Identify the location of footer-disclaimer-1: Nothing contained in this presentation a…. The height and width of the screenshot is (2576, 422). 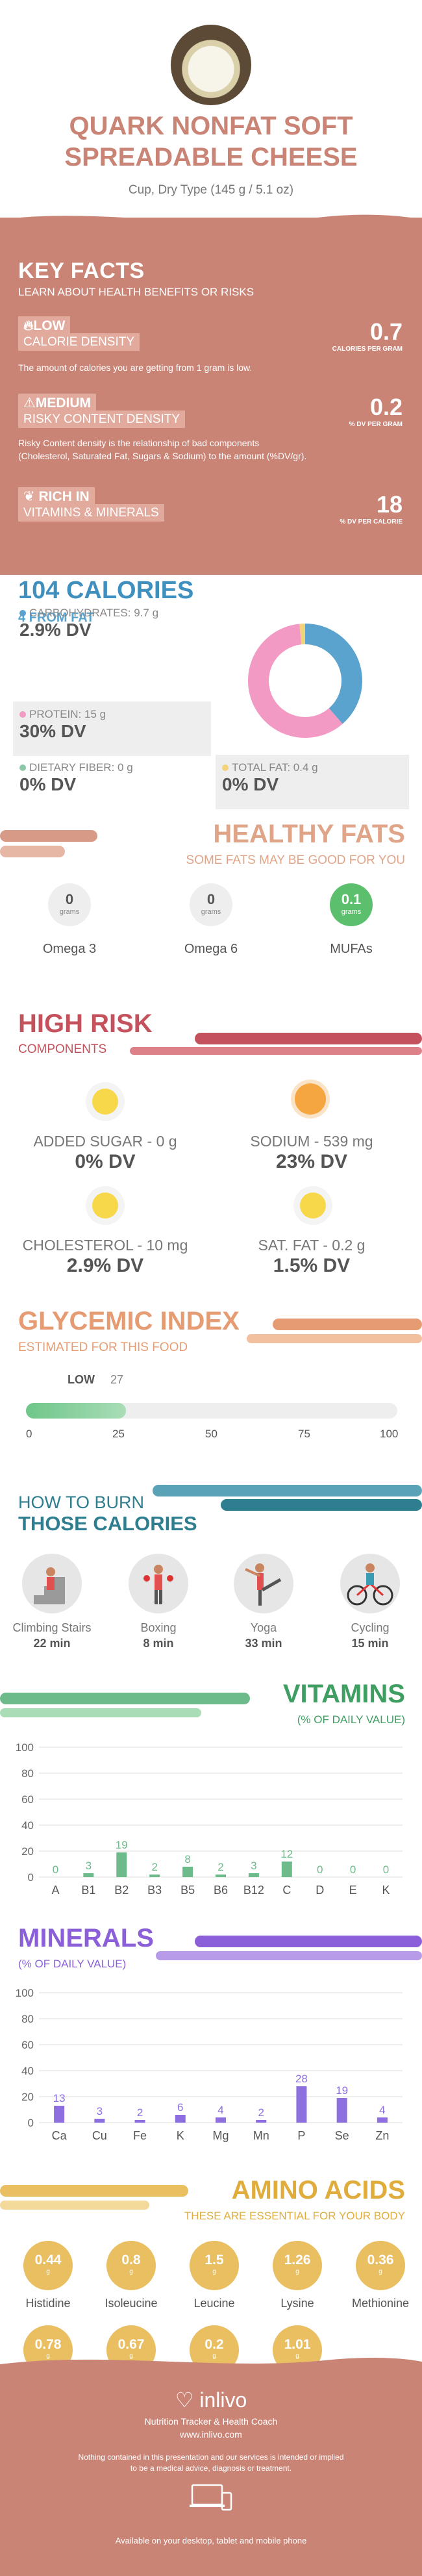
(211, 2457).